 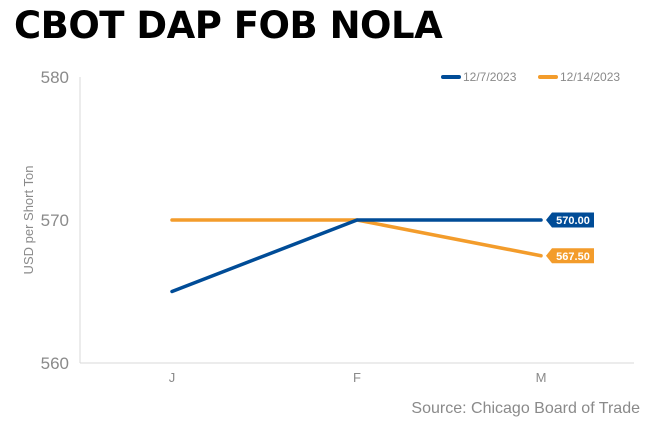 I want to click on legend: 12/7/2023 12/14/2023, so click(x=530, y=77).